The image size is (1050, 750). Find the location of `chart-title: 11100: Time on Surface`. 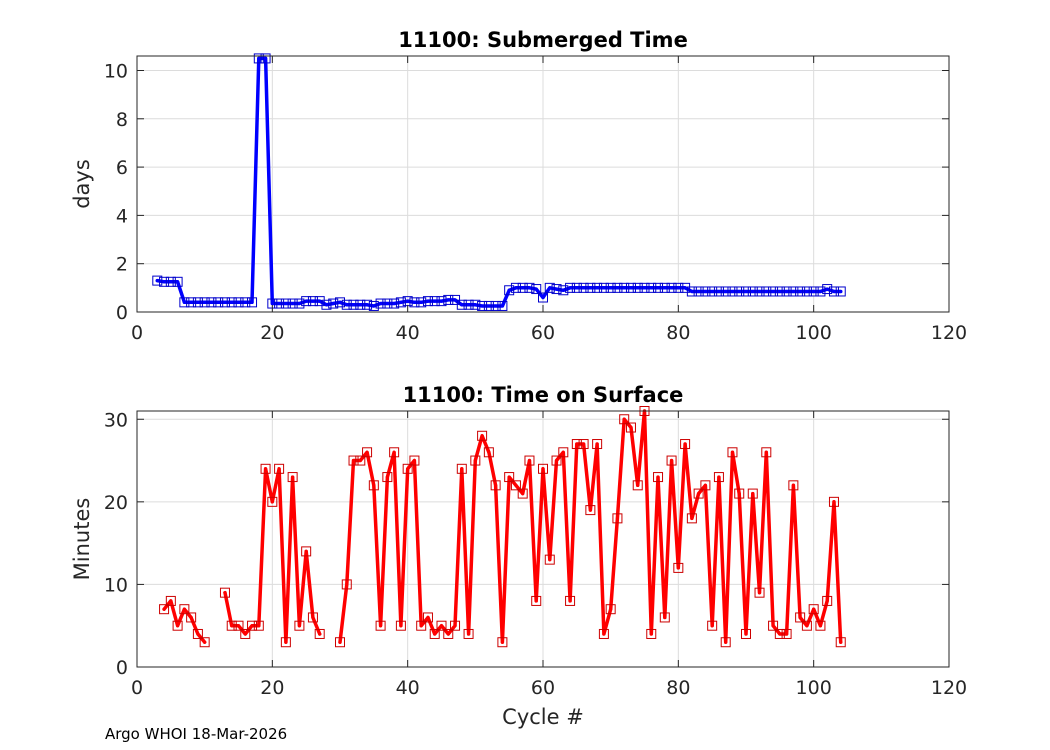

chart-title: 11100: Time on Surface is located at coordinates (543, 395).